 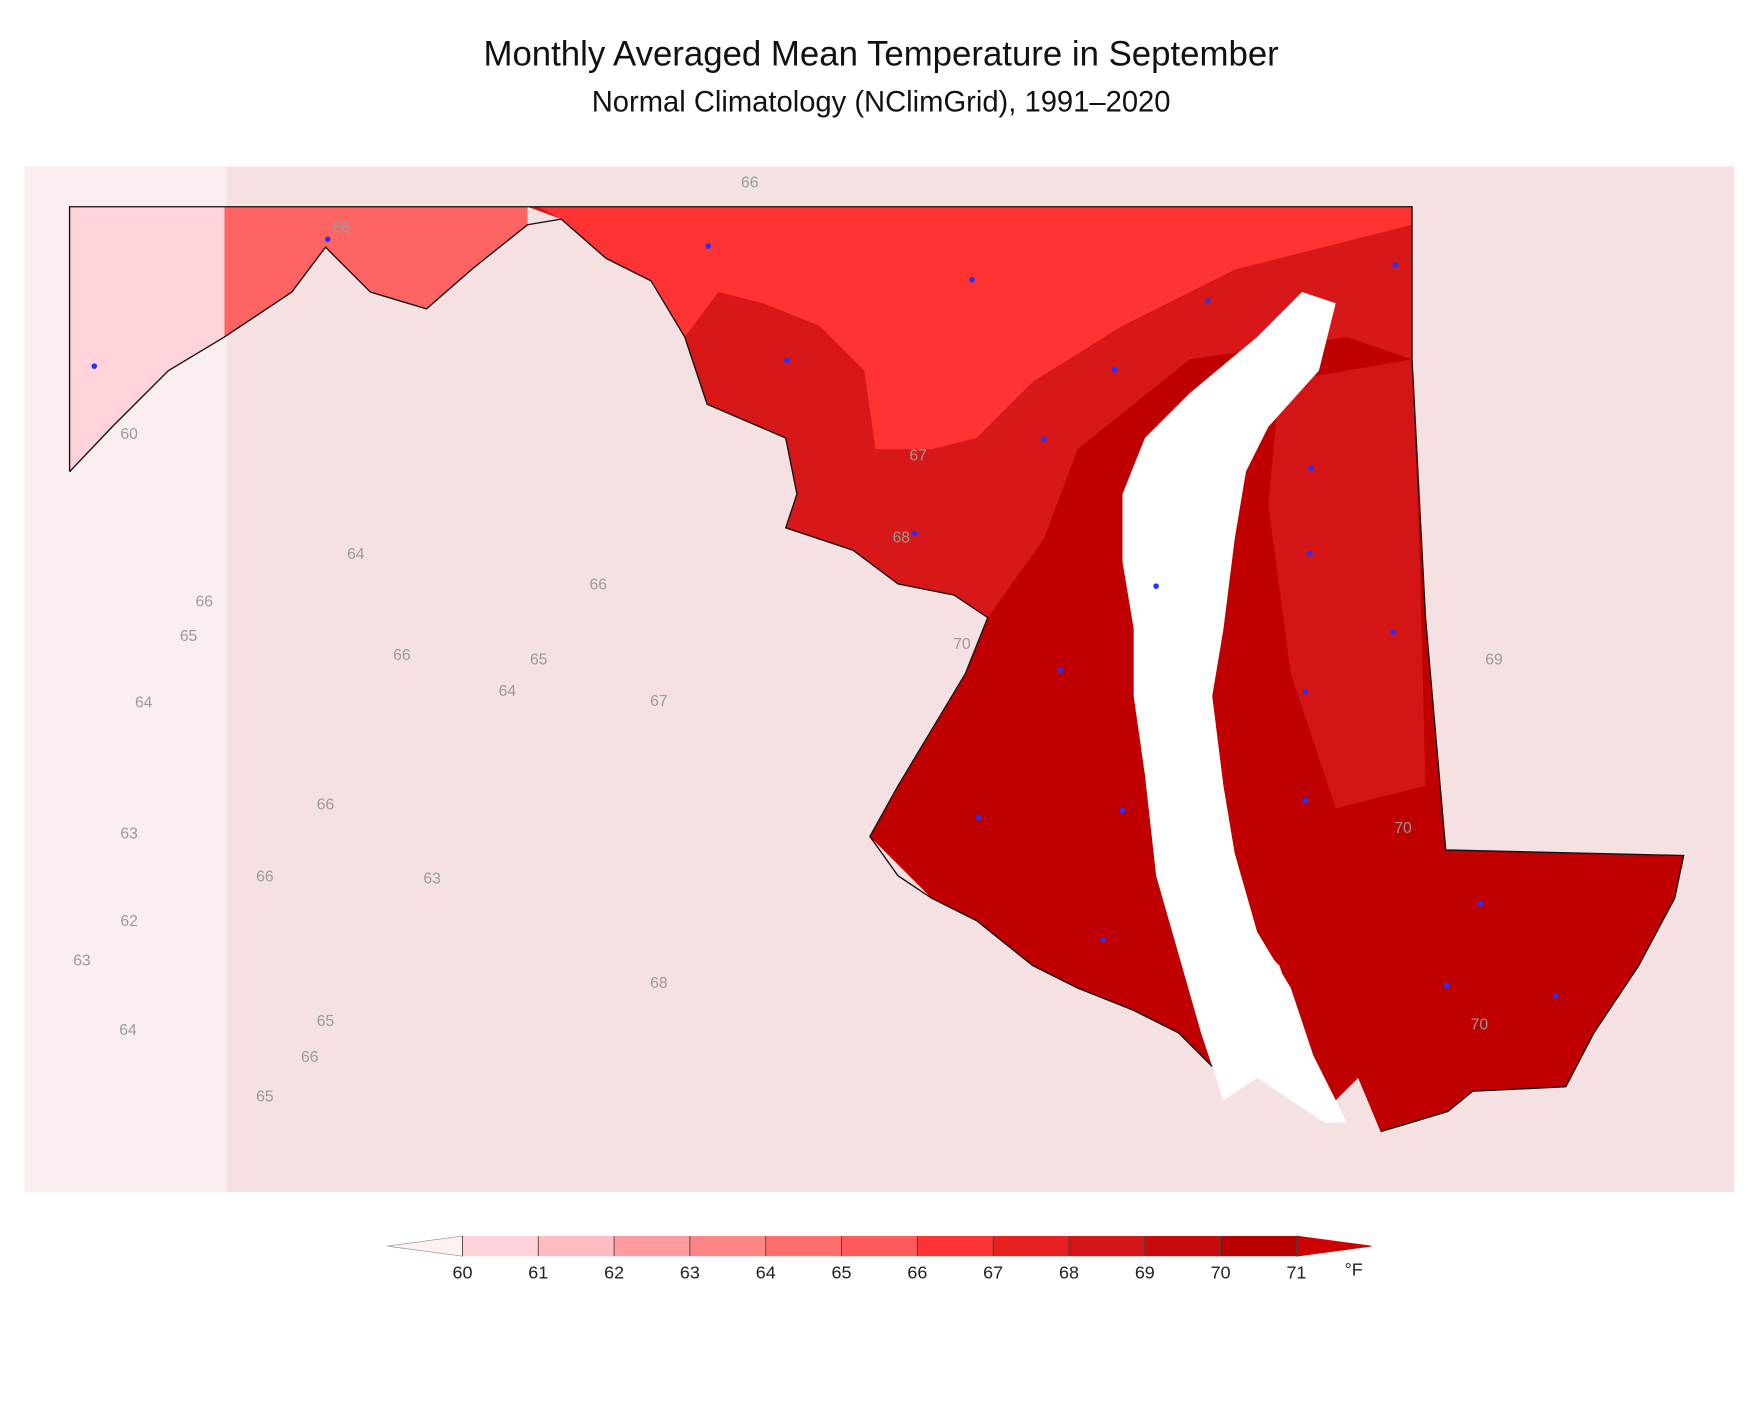 I want to click on panhandle-warm-region, so click(x=376, y=271).